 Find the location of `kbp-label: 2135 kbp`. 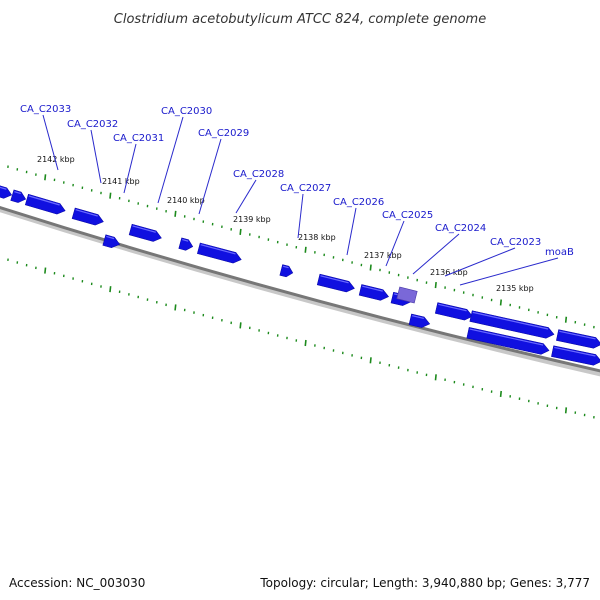

kbp-label: 2135 kbp is located at coordinates (515, 288).